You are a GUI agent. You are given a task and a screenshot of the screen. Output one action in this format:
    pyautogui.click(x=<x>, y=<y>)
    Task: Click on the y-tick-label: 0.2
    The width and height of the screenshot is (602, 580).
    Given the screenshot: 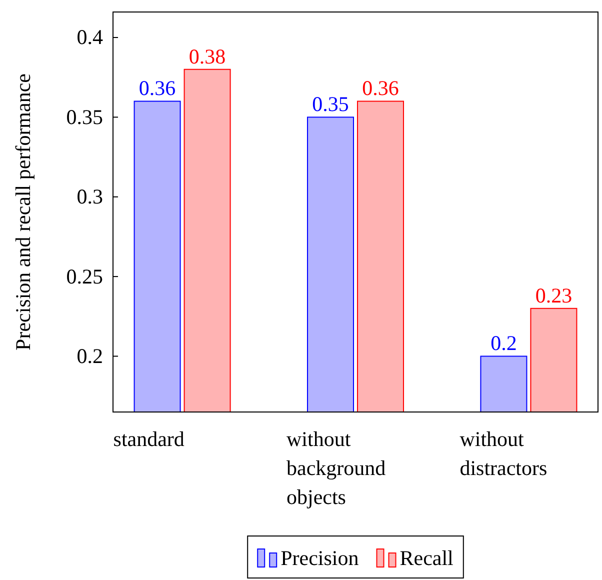 What is the action you would take?
    pyautogui.click(x=89, y=356)
    